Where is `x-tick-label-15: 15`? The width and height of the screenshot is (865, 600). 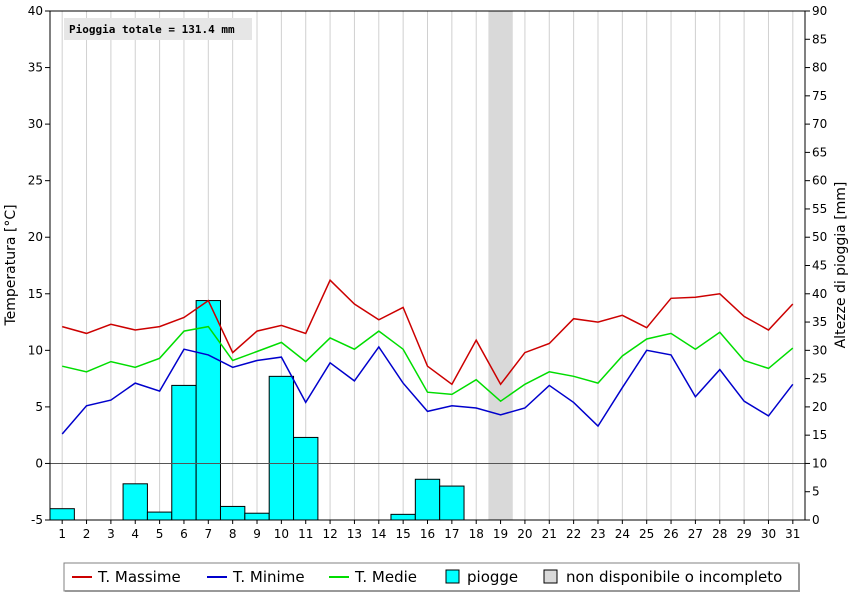 x-tick-label-15: 15 is located at coordinates (403, 534).